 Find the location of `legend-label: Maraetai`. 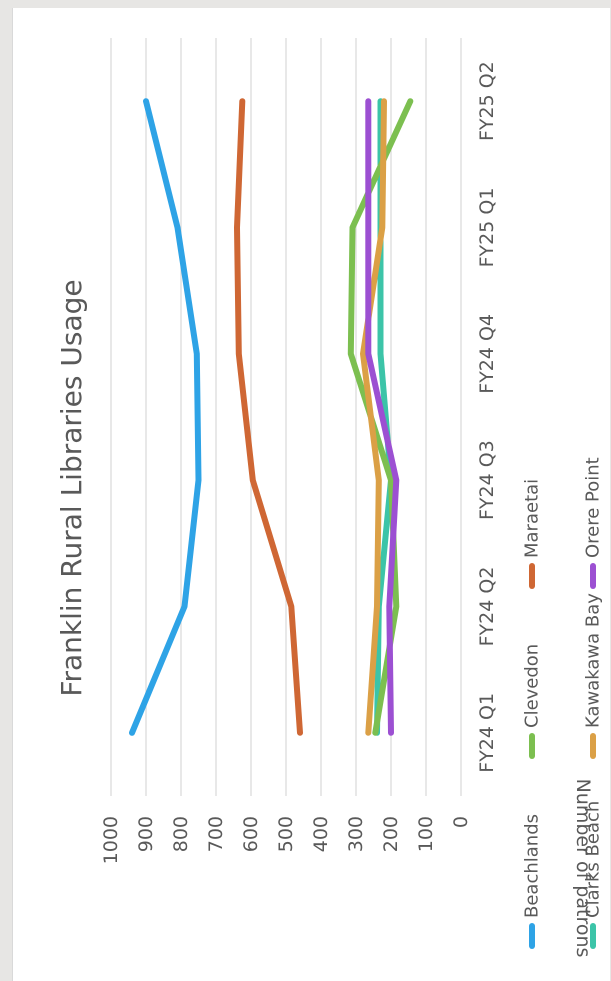

legend-label: Maraetai is located at coordinates (532, 518).